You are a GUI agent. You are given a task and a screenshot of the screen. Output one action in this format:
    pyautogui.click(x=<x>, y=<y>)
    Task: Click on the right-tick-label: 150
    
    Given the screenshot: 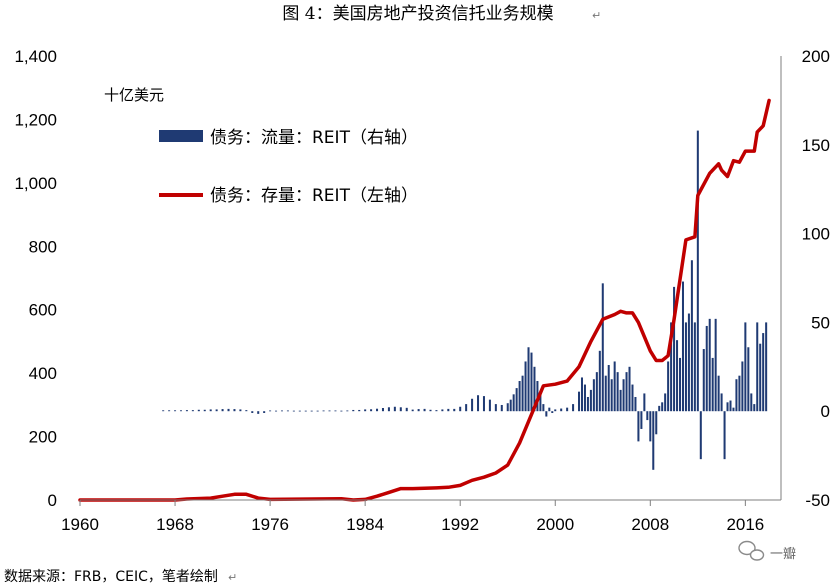 What is the action you would take?
    pyautogui.click(x=816, y=145)
    